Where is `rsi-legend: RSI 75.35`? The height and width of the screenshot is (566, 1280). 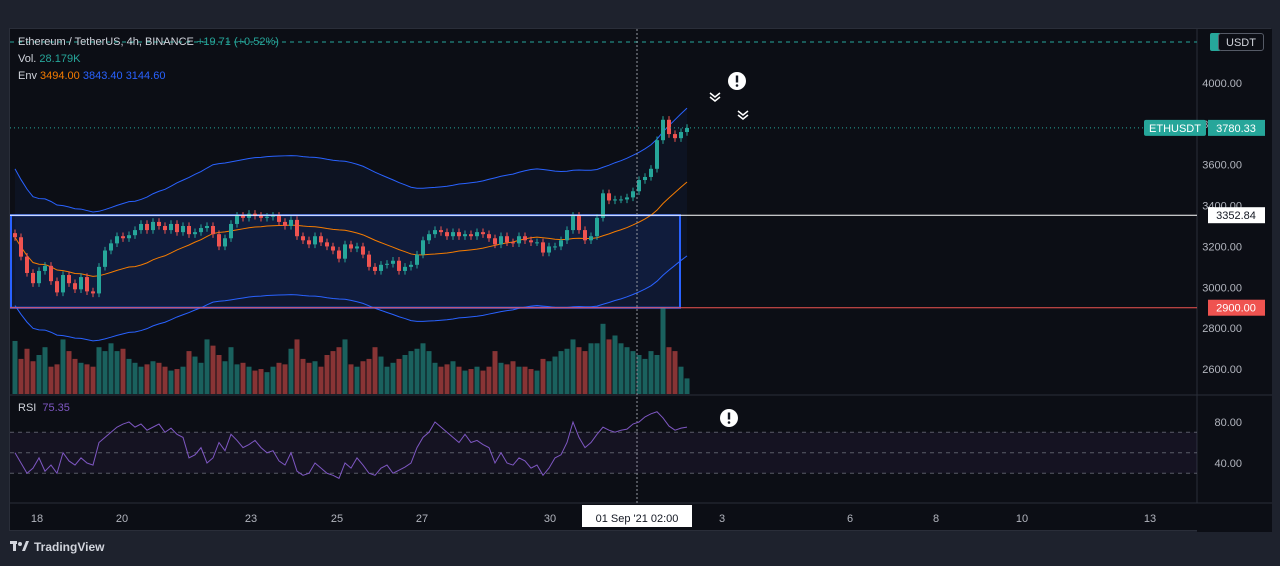 rsi-legend: RSI 75.35 is located at coordinates (44, 408).